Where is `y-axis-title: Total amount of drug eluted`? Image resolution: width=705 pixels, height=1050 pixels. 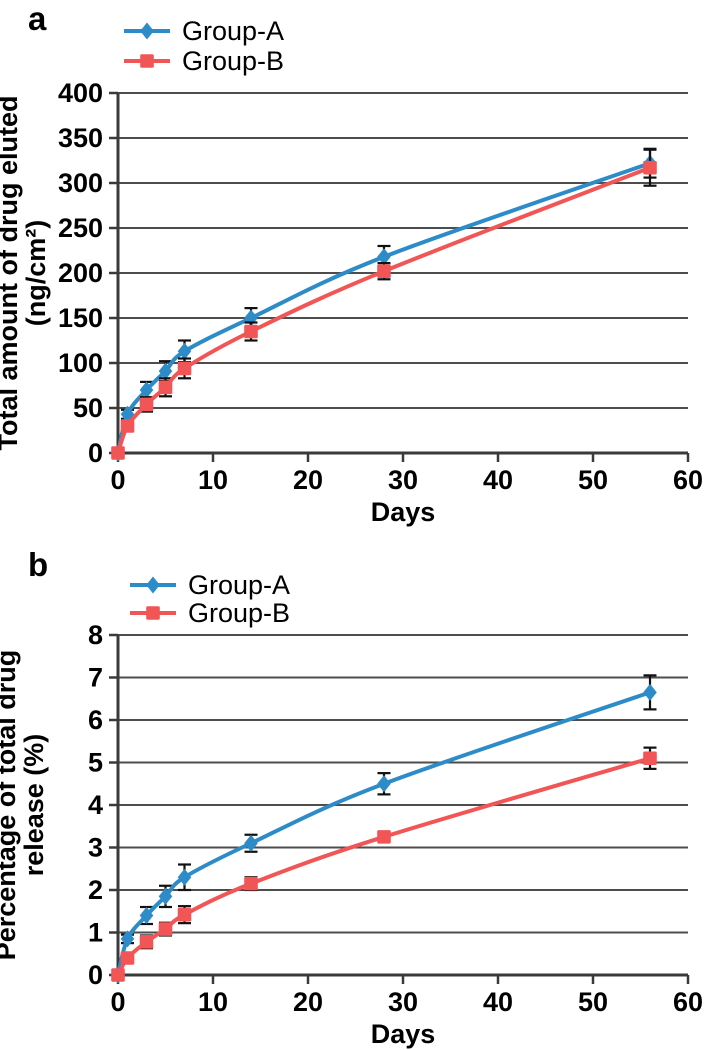
y-axis-title: Total amount of drug eluted is located at coordinates (11, 273).